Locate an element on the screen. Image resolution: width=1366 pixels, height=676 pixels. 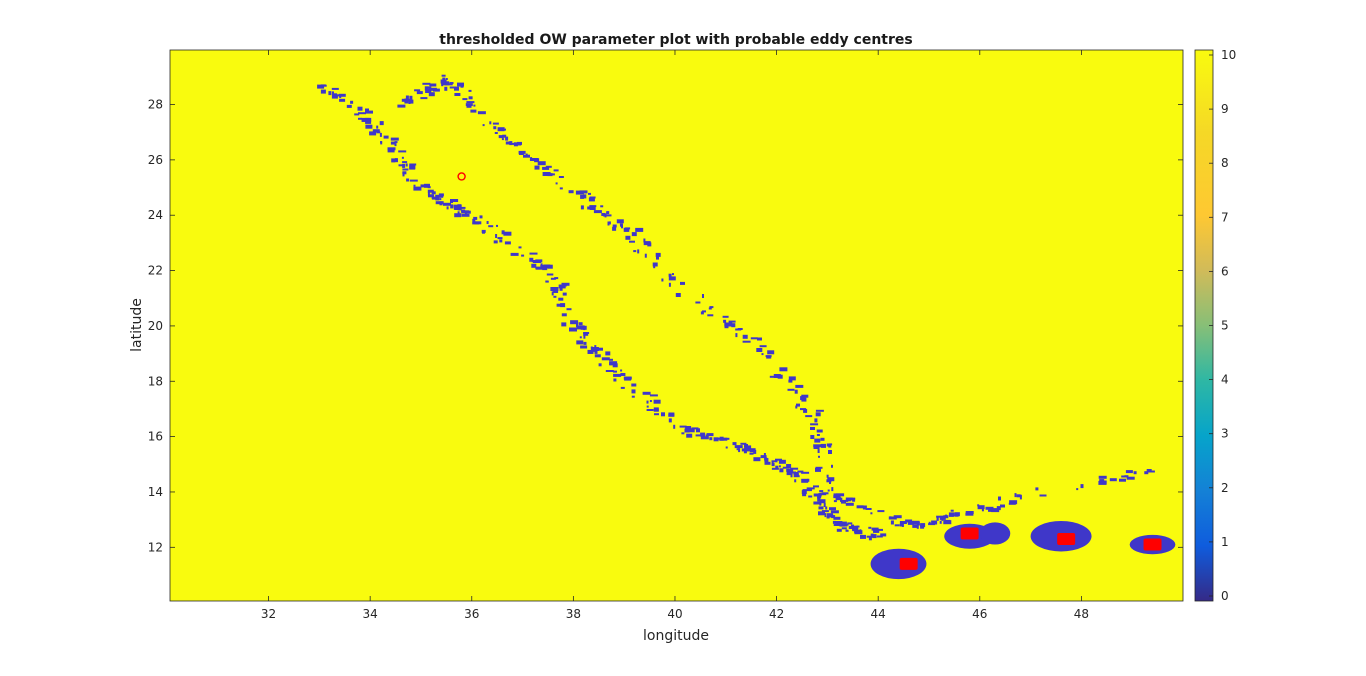
x-tick-label: 32 is located at coordinates (268, 614).